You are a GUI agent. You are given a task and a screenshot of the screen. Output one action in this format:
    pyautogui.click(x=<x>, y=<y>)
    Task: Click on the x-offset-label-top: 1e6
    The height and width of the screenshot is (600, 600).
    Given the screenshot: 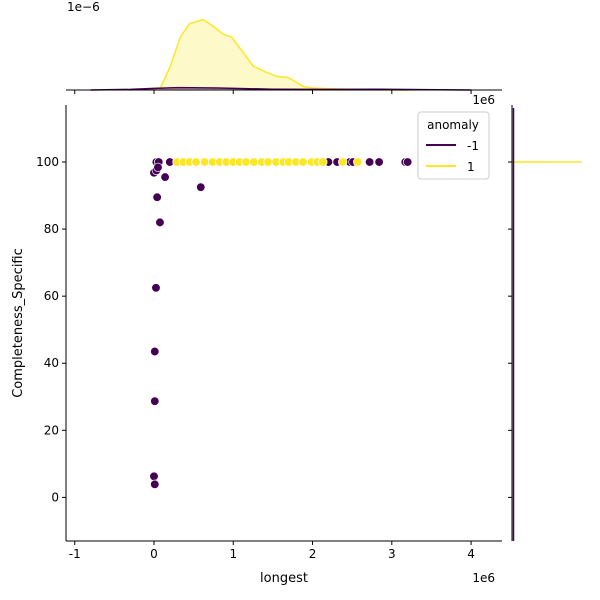 What is the action you would take?
    pyautogui.click(x=483, y=100)
    